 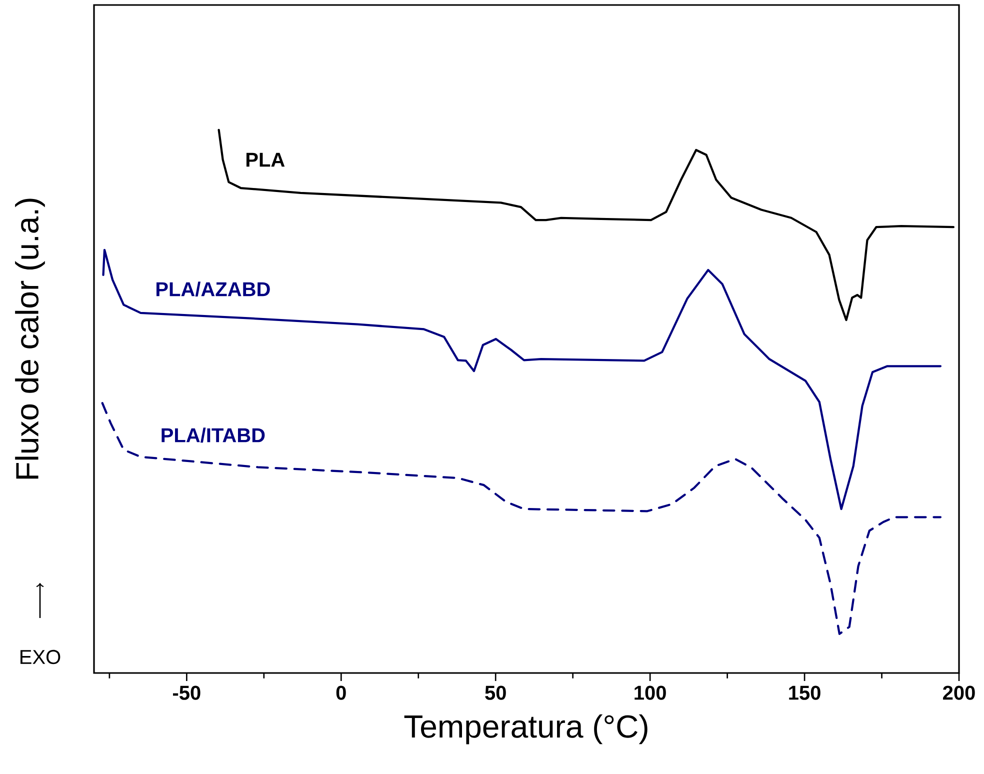 What do you see at coordinates (495, 693) in the screenshot?
I see `x-tick-label: 50` at bounding box center [495, 693].